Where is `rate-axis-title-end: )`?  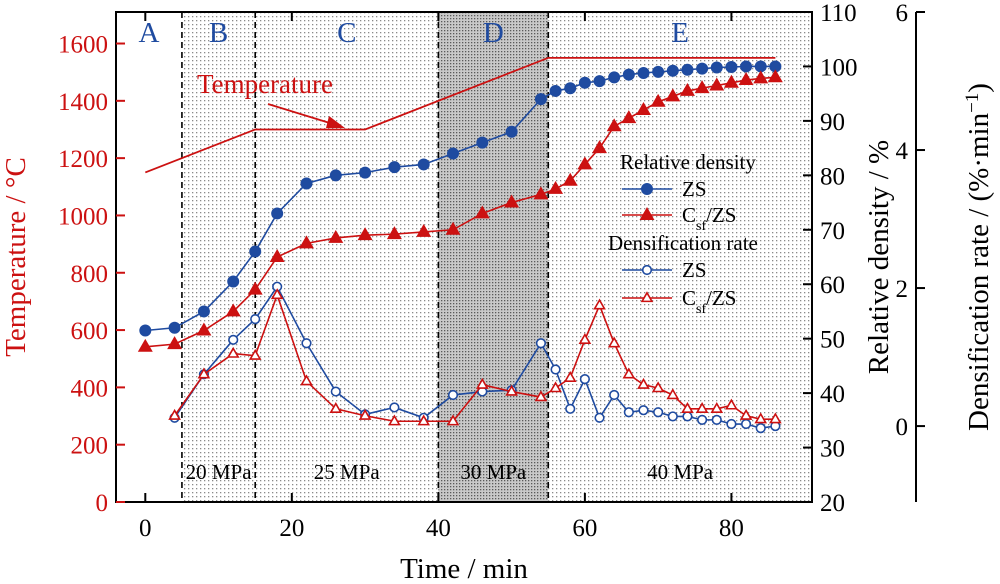 rate-axis-title-end: ) is located at coordinates (979, 88).